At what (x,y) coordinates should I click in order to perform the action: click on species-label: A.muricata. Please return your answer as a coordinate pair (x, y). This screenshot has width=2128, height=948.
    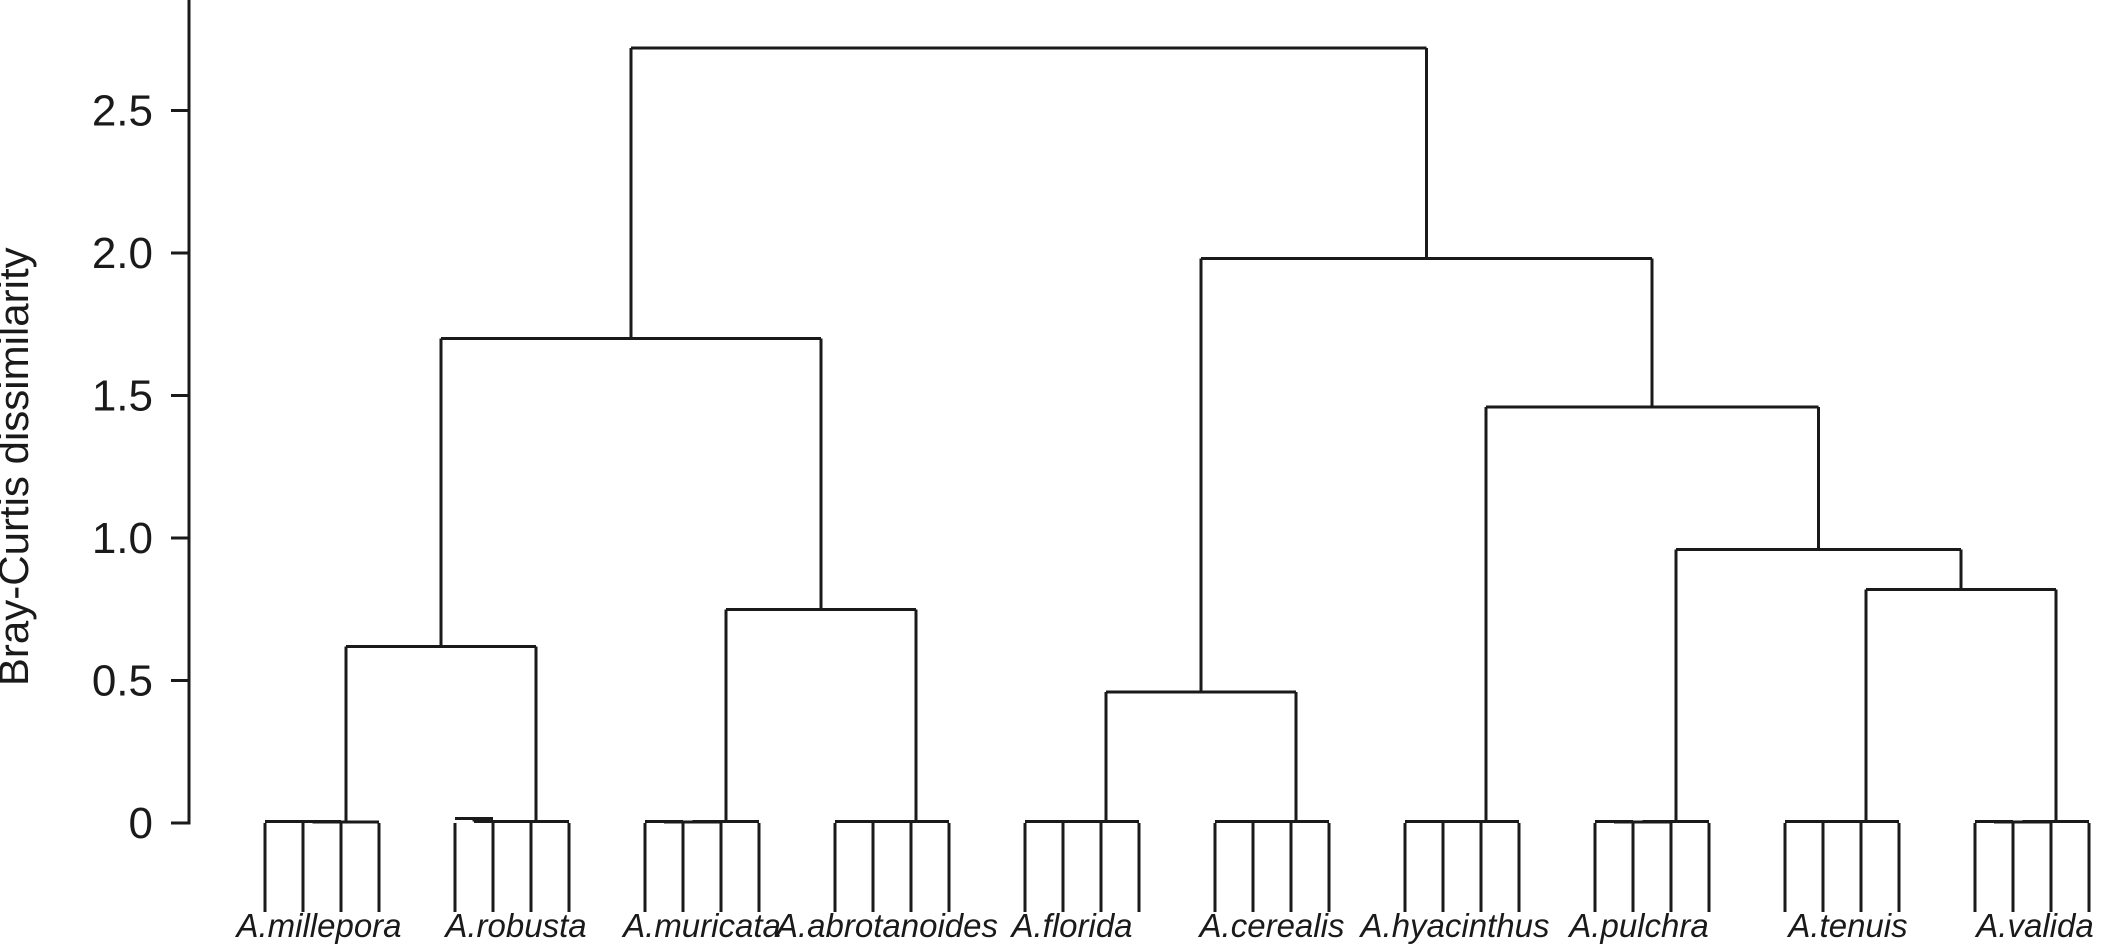
    Looking at the image, I should click on (701, 925).